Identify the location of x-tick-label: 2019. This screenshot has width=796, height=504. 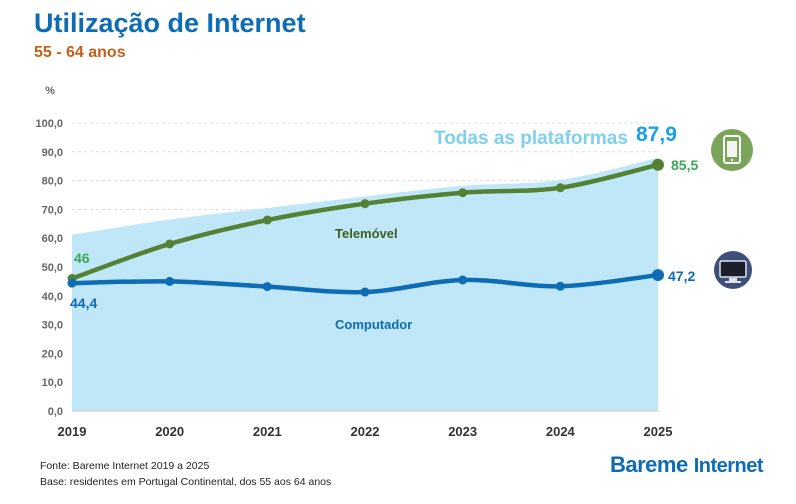
(72, 431).